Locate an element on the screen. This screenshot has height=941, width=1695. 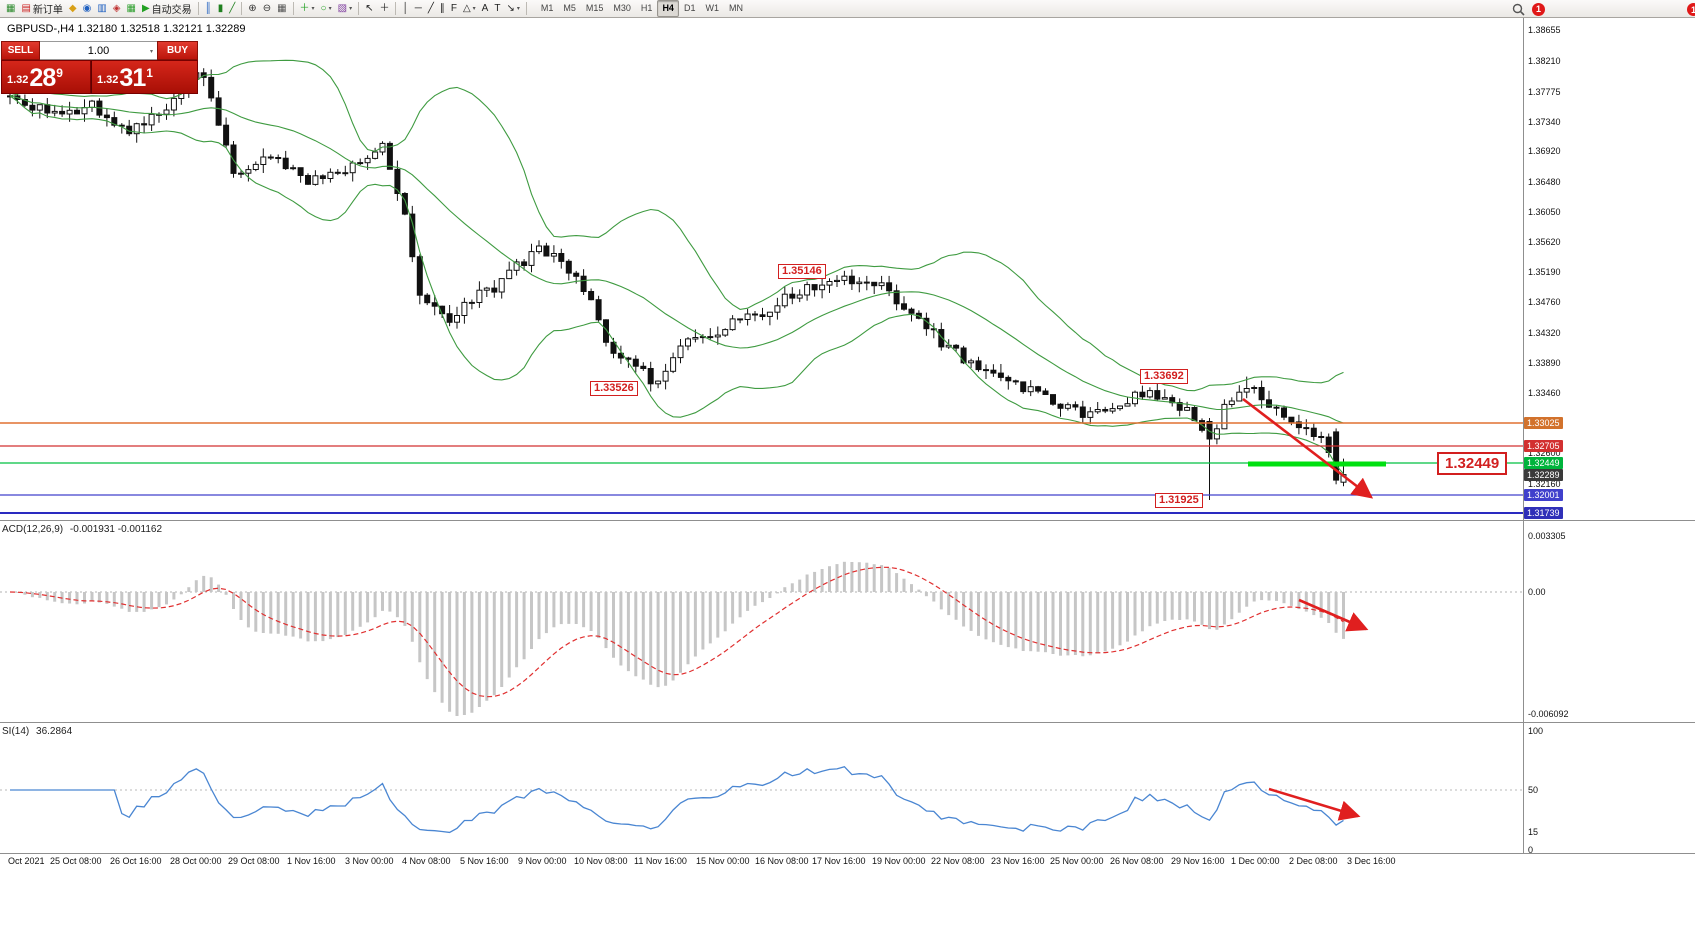
indicators-icon: ＋ is located at coordinates (304, 8).